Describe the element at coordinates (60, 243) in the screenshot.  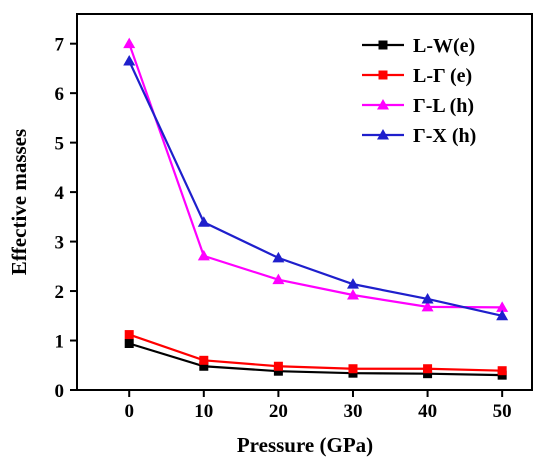
I see `y-tick-label: 3` at that location.